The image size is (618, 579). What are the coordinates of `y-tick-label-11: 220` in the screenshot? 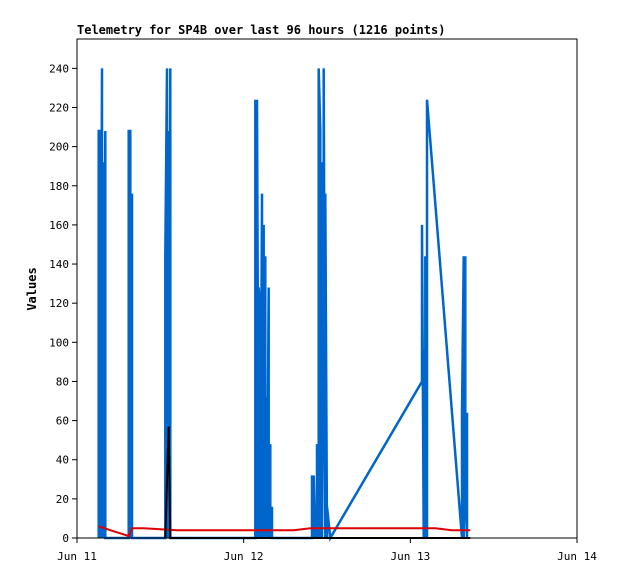 It's located at (59, 107).